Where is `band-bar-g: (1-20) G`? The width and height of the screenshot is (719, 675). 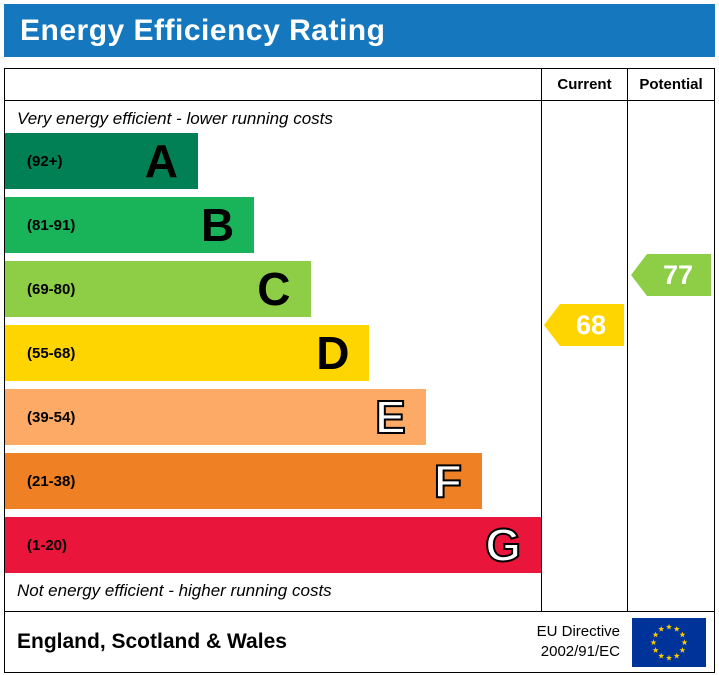
band-bar-g: (1-20) G is located at coordinates (273, 545).